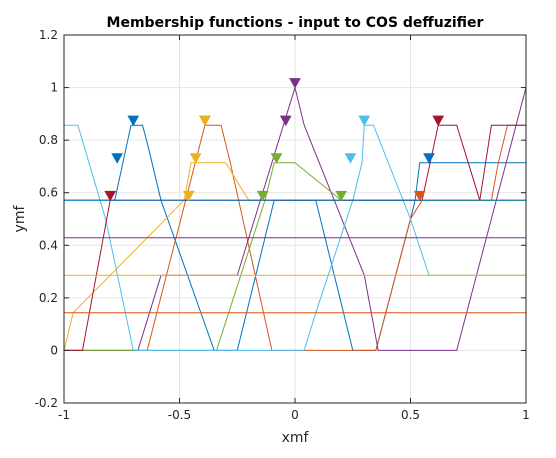  What do you see at coordinates (410, 415) in the screenshot?
I see `x-tick-label: 0.5` at bounding box center [410, 415].